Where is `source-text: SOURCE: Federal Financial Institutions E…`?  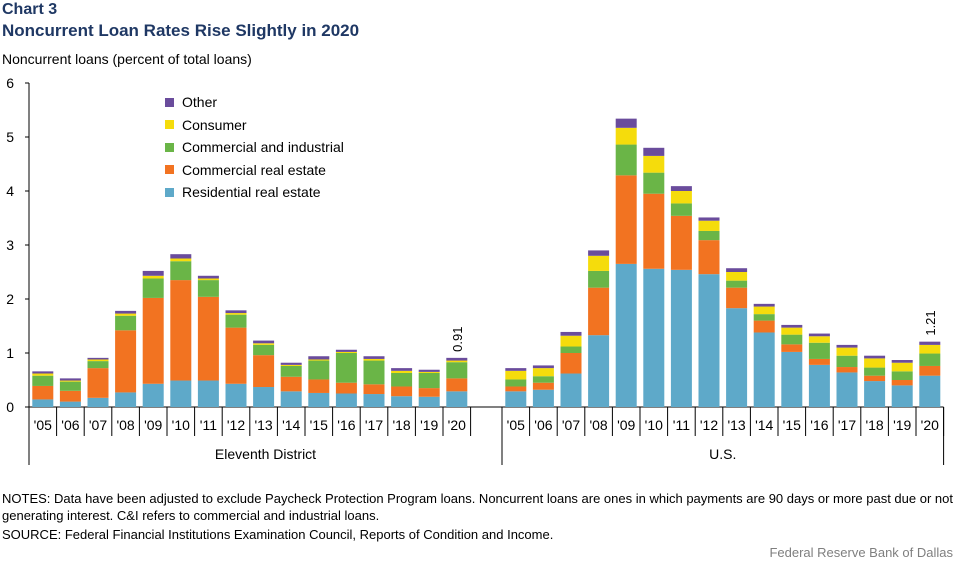 source-text: SOURCE: Federal Financial Institutions E… is located at coordinates (278, 534).